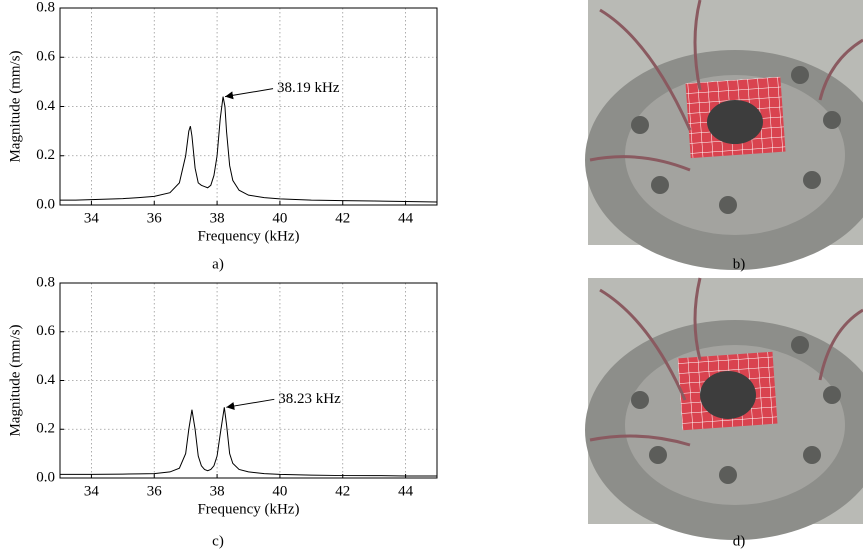 The image size is (863, 554). I want to click on annotation: 38.19 kHz, so click(308, 88).